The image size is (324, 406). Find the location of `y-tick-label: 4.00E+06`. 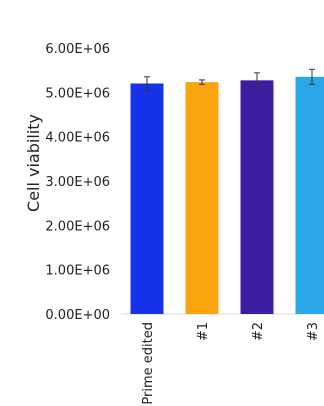

y-tick-label: 4.00E+06 is located at coordinates (77, 138).